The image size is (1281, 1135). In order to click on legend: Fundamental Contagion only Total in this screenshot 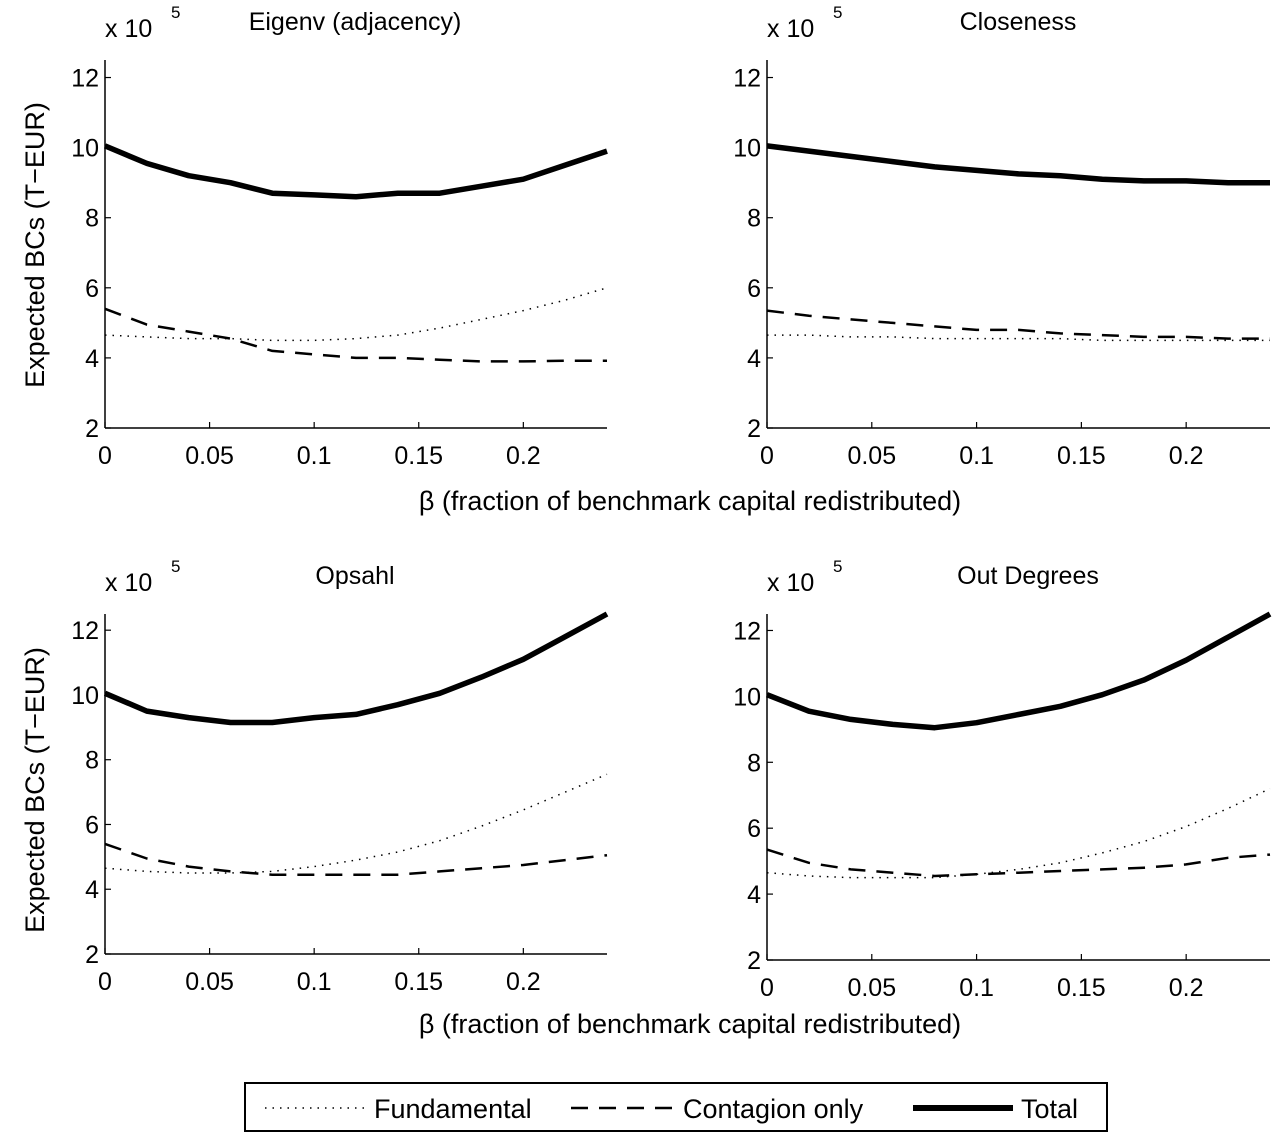, I will do `click(676, 1107)`.